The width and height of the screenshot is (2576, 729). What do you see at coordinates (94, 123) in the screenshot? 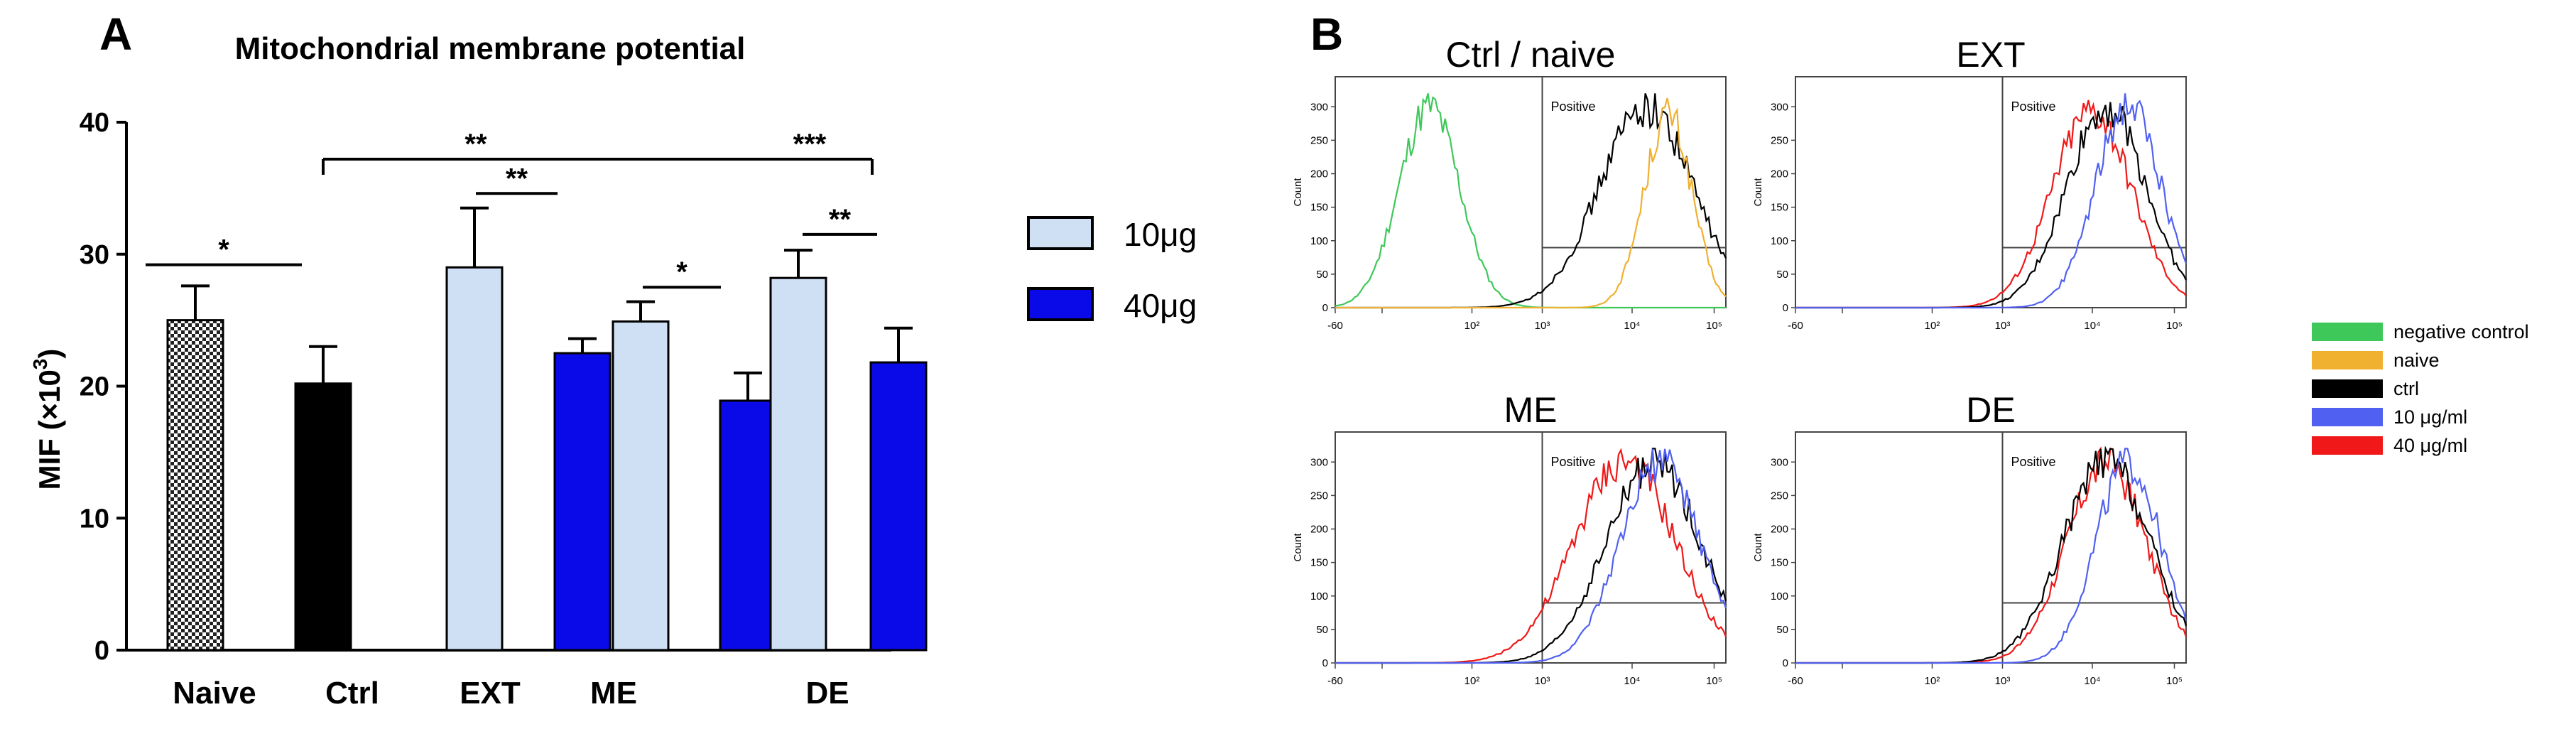
I see `y-tick-label: 40` at bounding box center [94, 123].